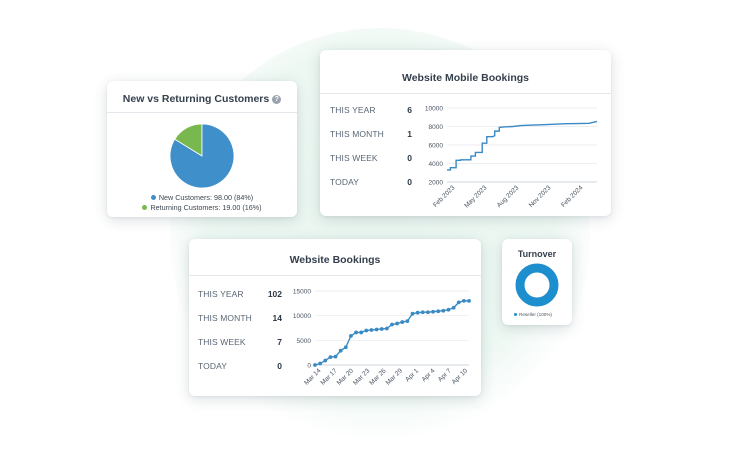 The width and height of the screenshot is (750, 461). I want to click on turnover-card: Turnover Reseller (100%), so click(537, 282).